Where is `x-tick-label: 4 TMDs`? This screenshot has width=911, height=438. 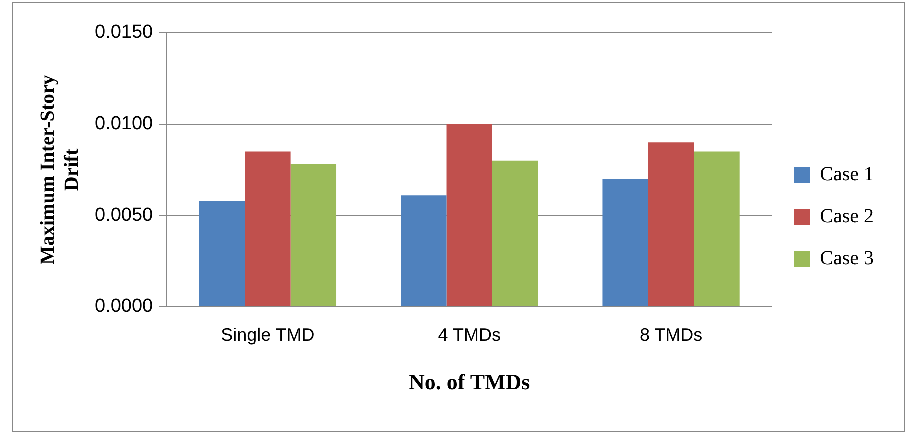
x-tick-label: 4 TMDs is located at coordinates (469, 334).